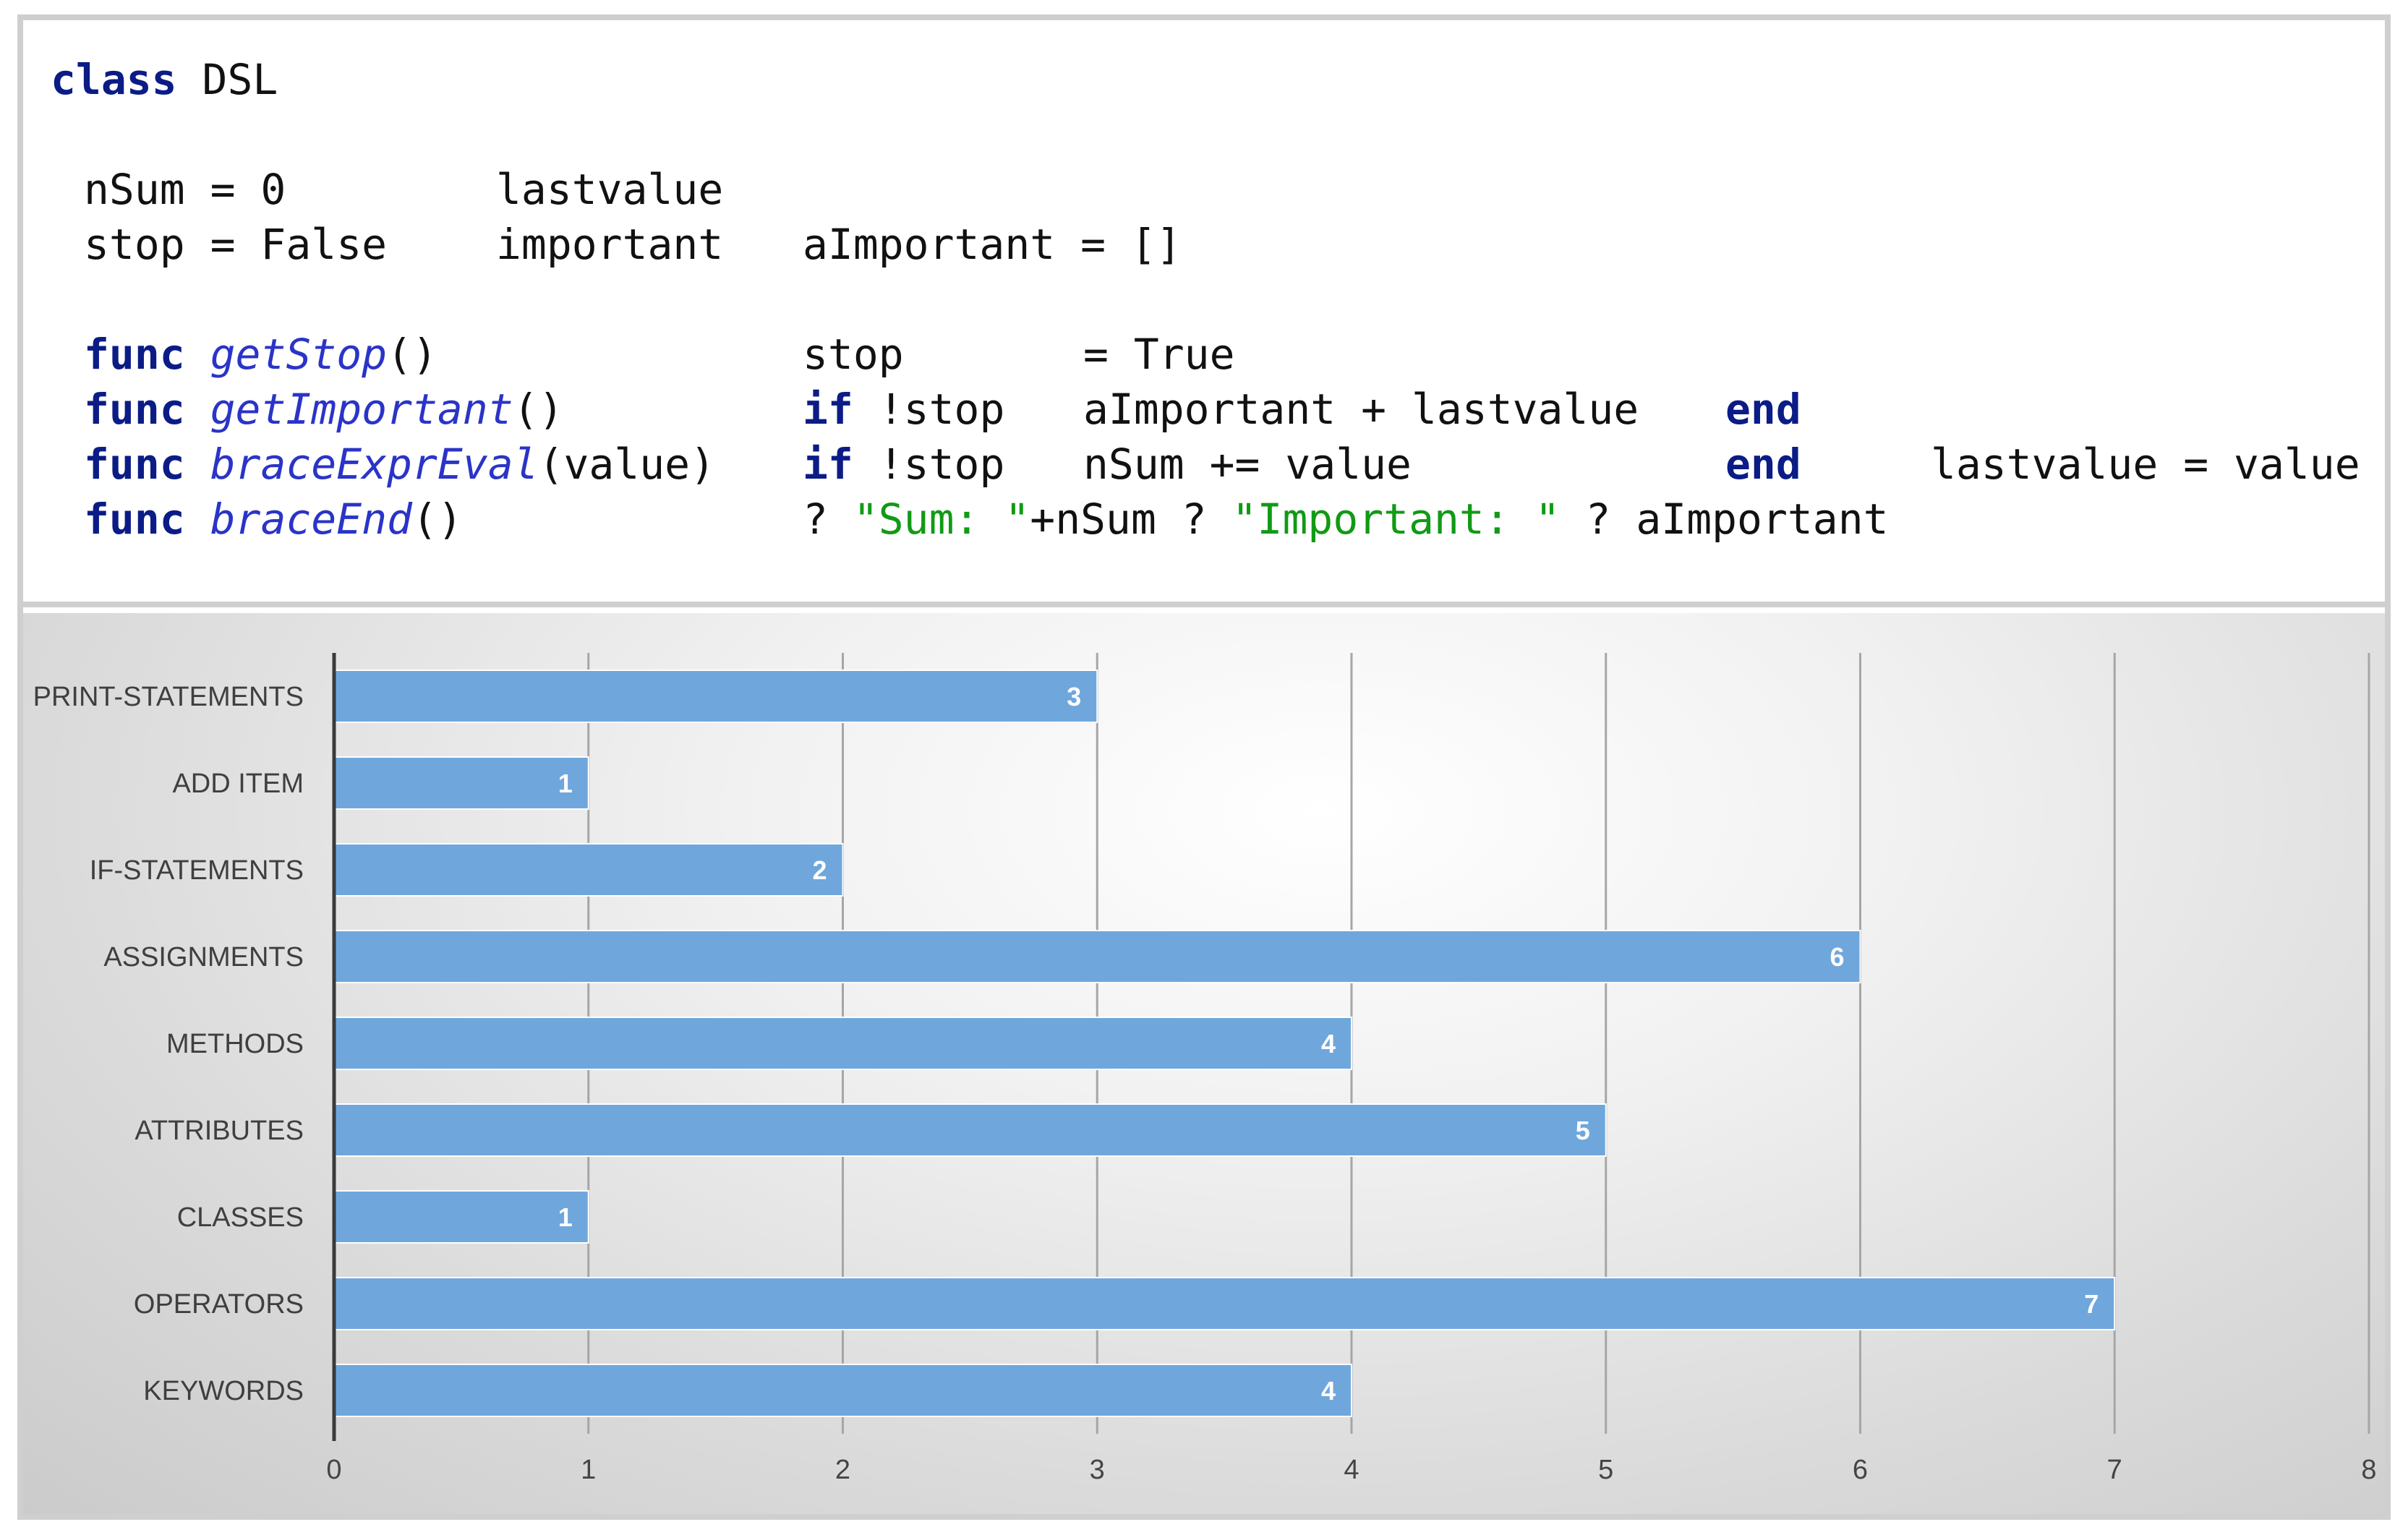  What do you see at coordinates (235, 1044) in the screenshot?
I see `category-label: METHODS` at bounding box center [235, 1044].